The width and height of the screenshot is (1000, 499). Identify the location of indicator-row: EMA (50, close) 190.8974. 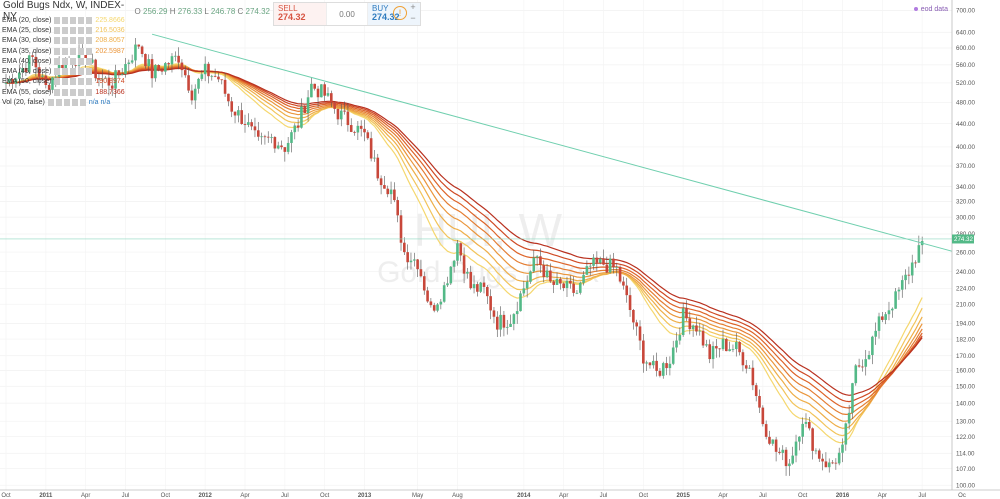
(63, 82).